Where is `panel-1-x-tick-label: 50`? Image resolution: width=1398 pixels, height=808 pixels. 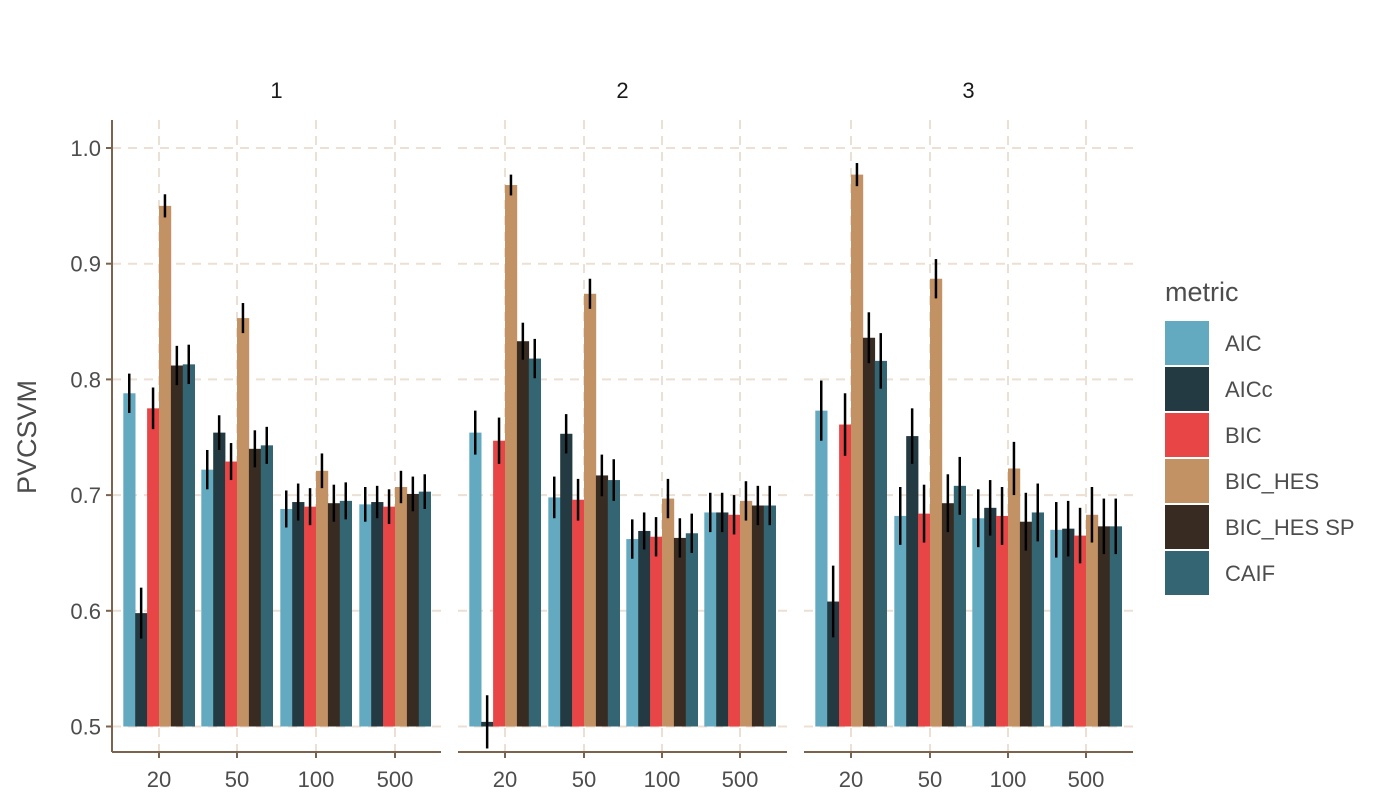 panel-1-x-tick-label: 50 is located at coordinates (237, 779).